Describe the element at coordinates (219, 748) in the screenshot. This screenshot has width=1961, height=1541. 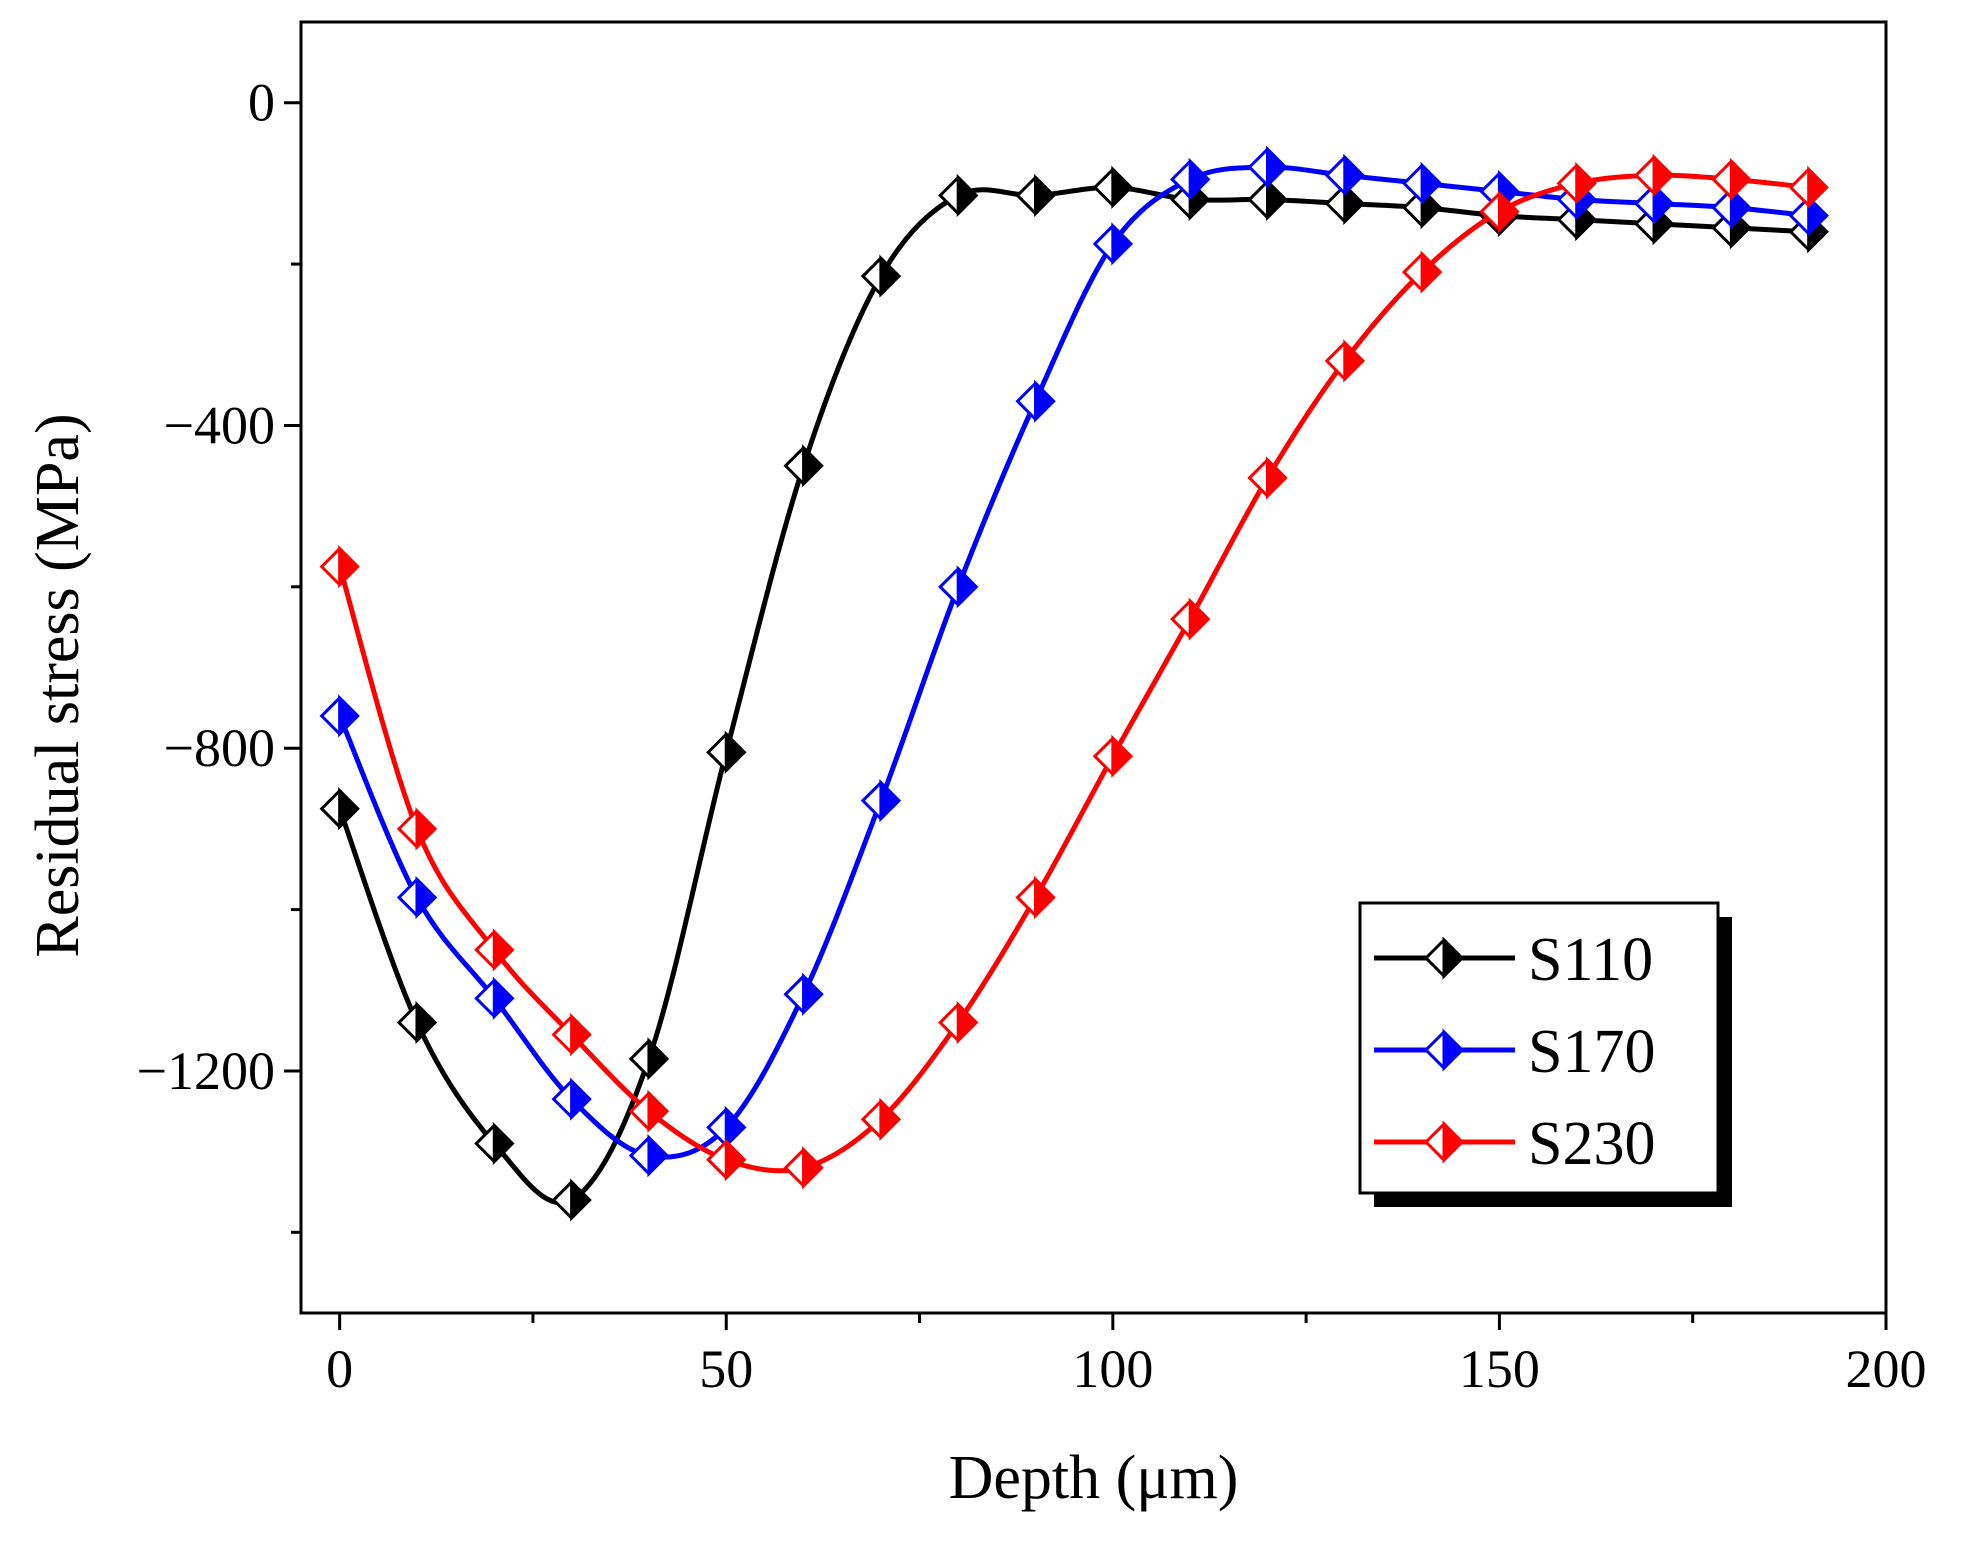
I see `y-tick-label: −800` at that location.